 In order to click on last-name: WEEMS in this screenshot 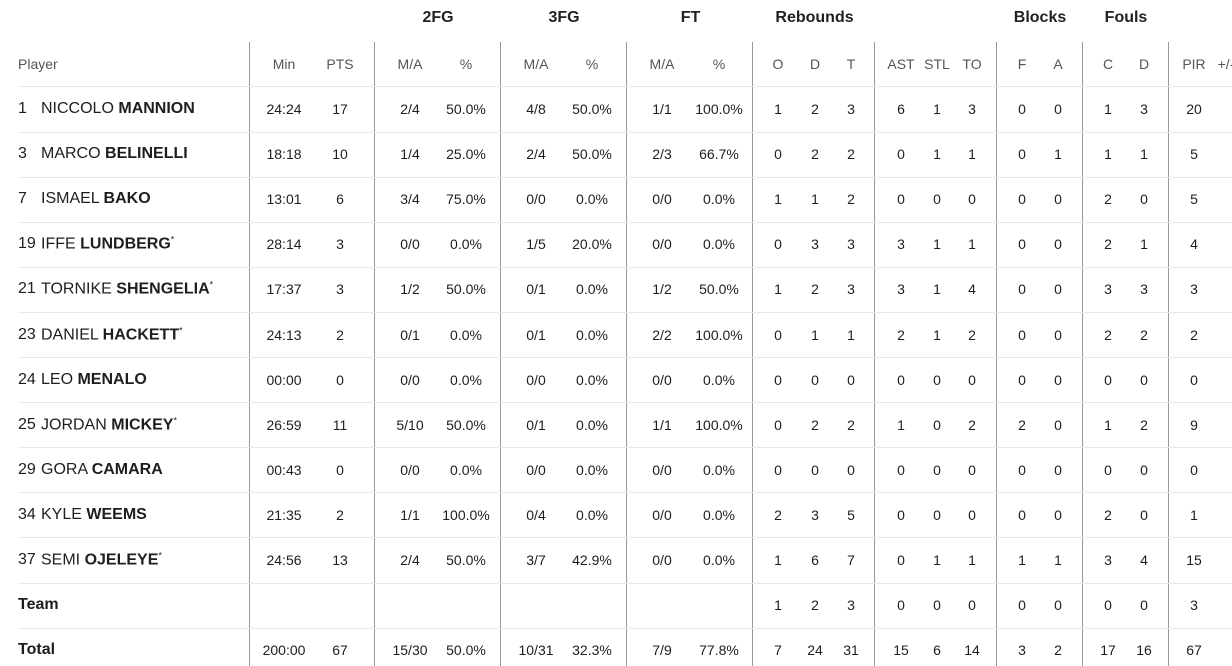, I will do `click(116, 514)`.